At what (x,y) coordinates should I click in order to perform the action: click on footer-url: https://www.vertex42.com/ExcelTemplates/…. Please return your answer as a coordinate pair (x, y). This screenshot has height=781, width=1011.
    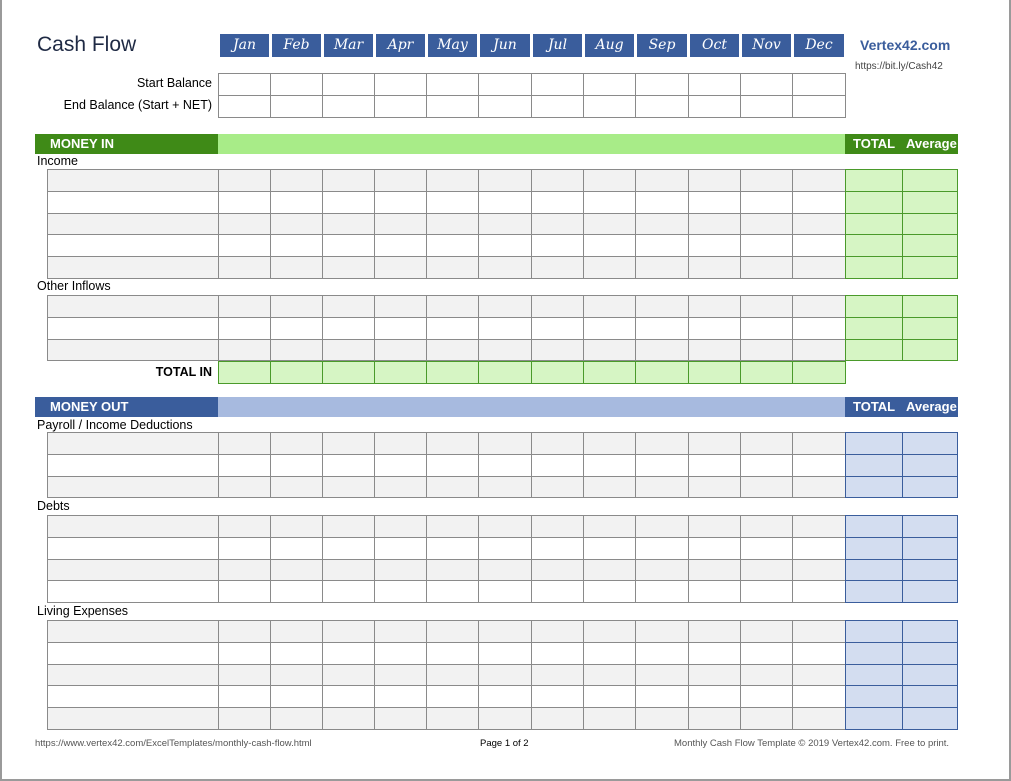
    Looking at the image, I should click on (173, 743).